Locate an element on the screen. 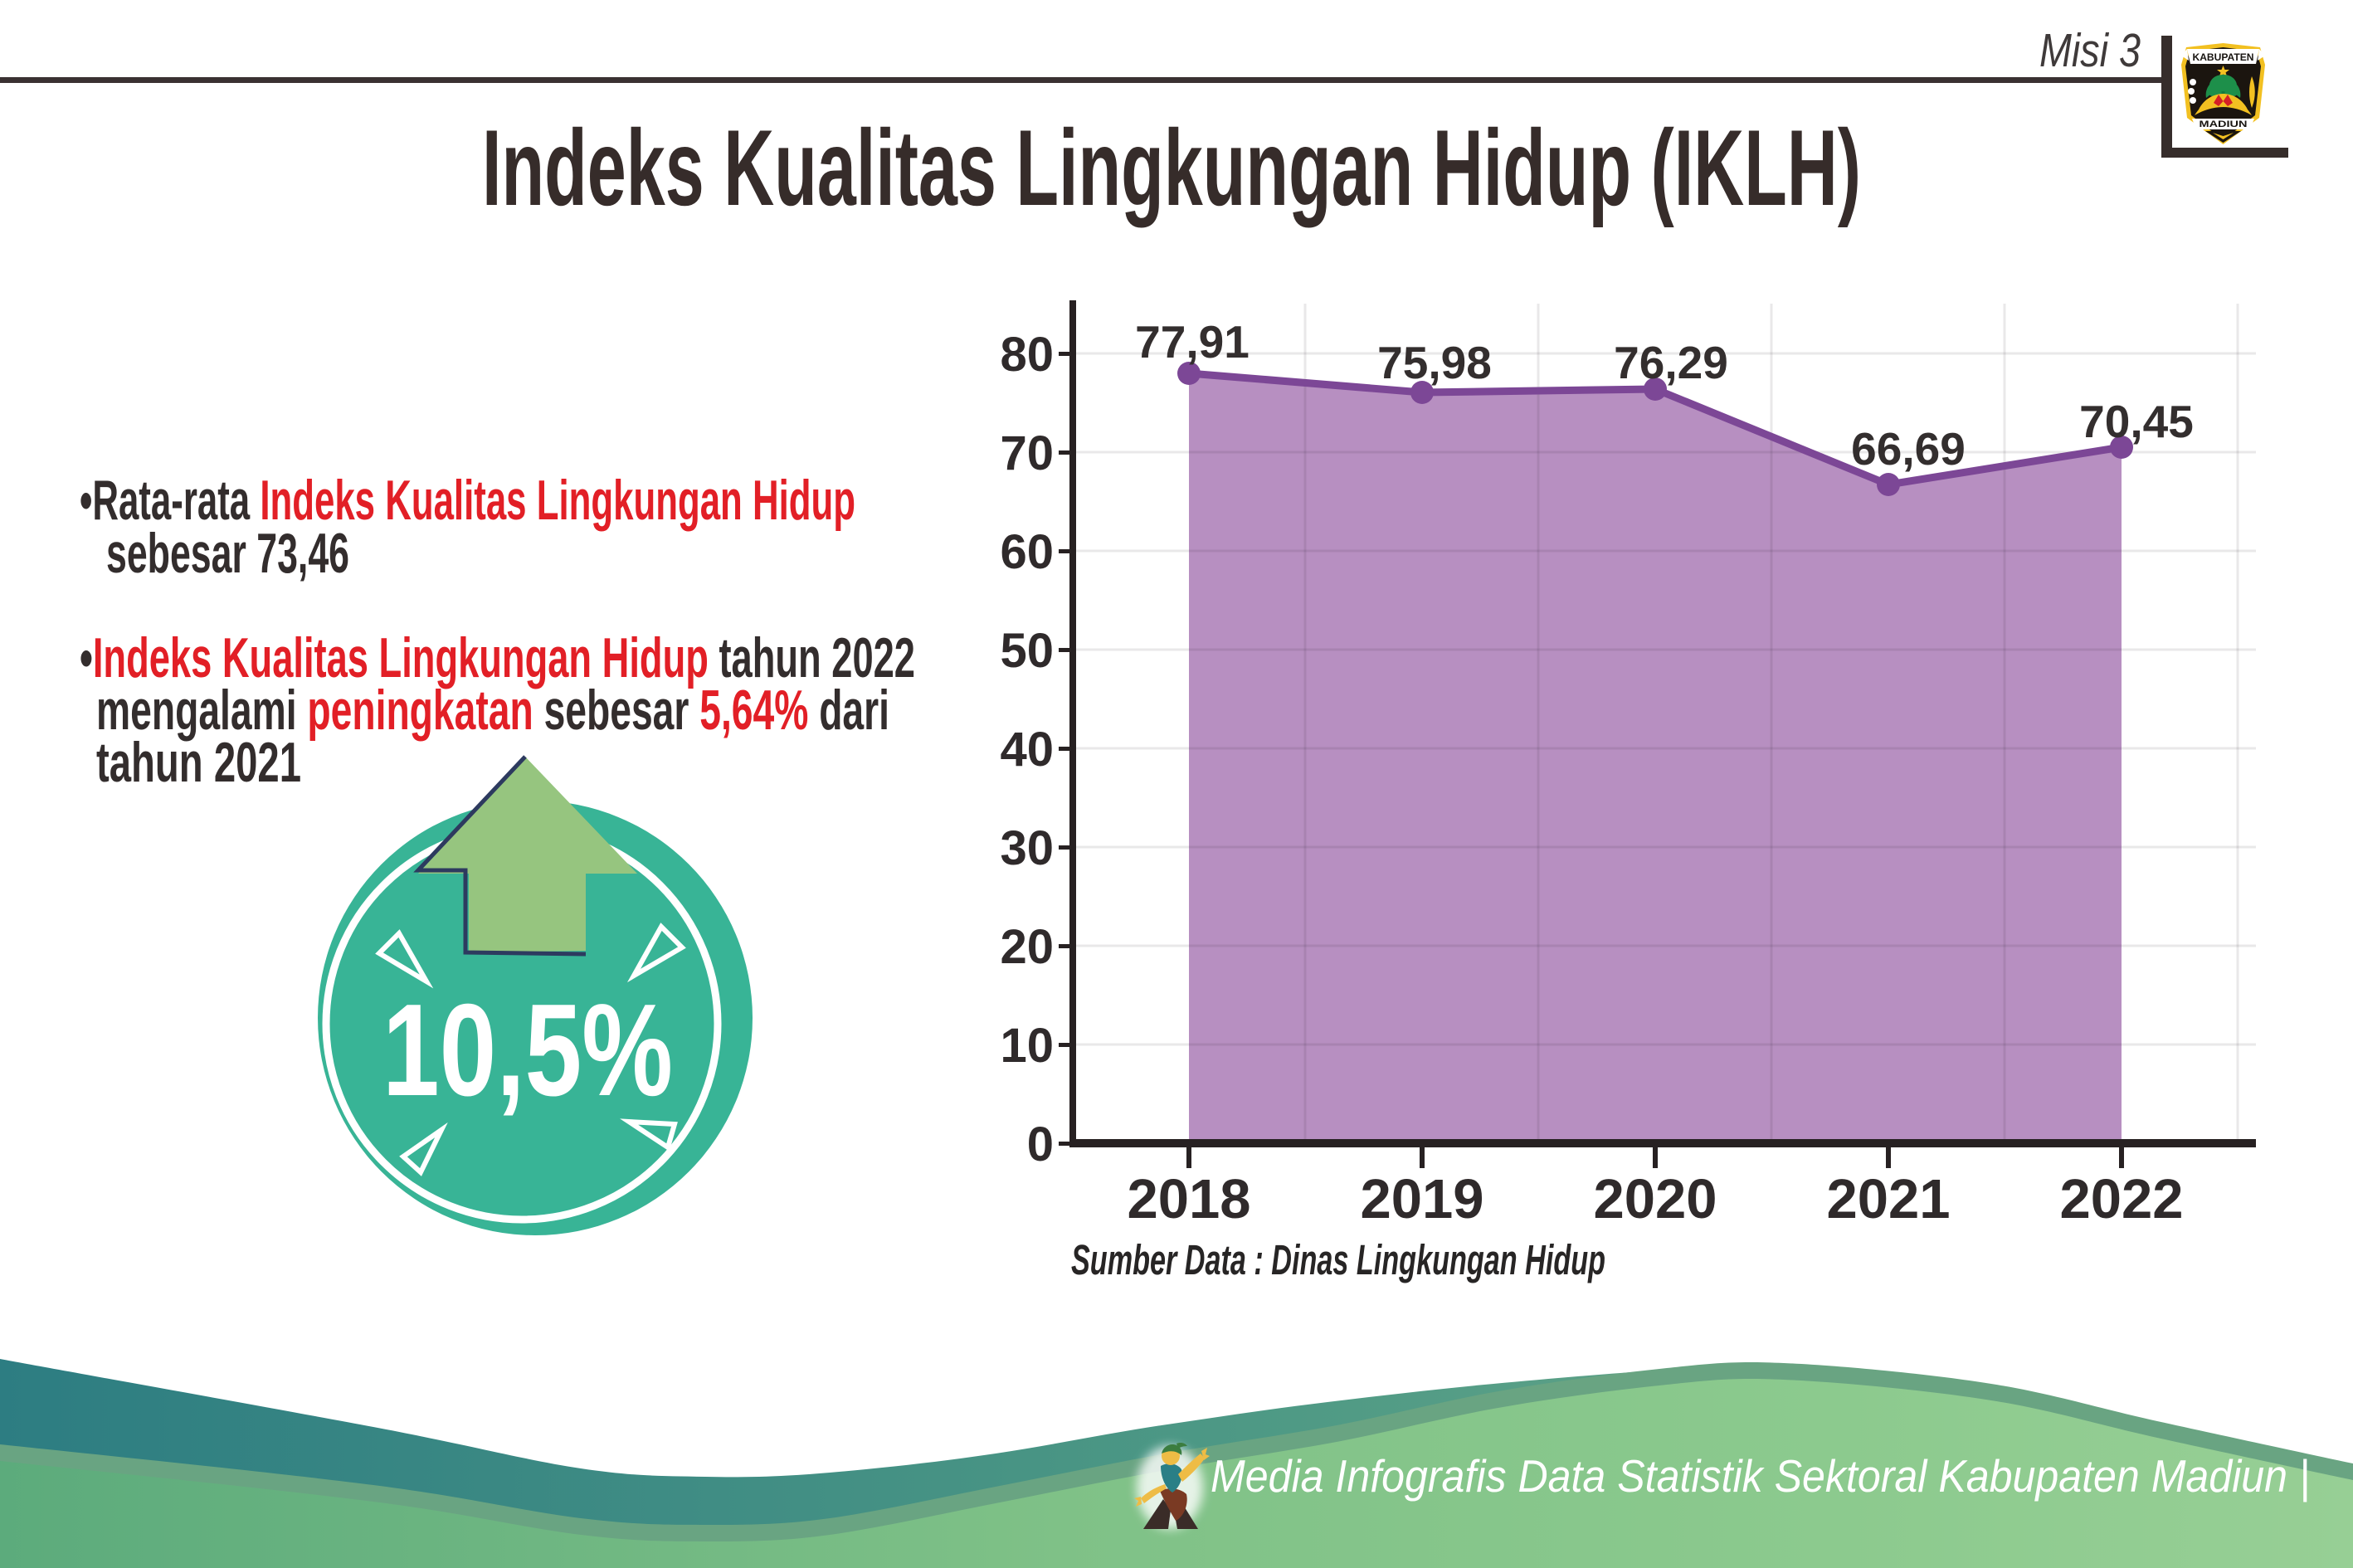 Image resolution: width=2353 pixels, height=1568 pixels. svg-text: MADIUN is located at coordinates (2224, 124).